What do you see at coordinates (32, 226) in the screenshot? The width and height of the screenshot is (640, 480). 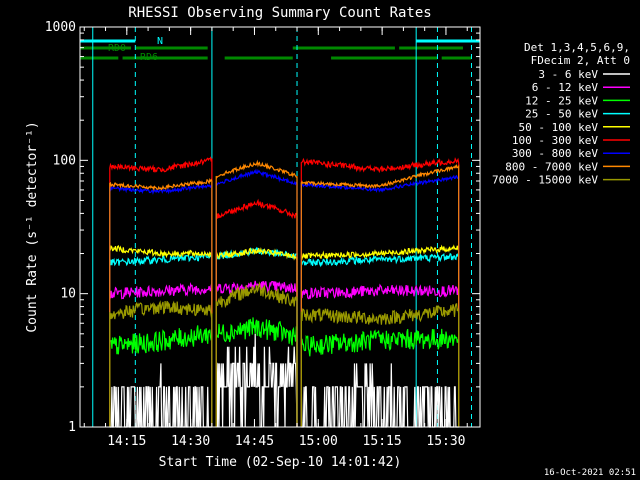 I see `y-axis-label: Count Rate (s⁻¹ detector⁻¹)` at bounding box center [32, 226].